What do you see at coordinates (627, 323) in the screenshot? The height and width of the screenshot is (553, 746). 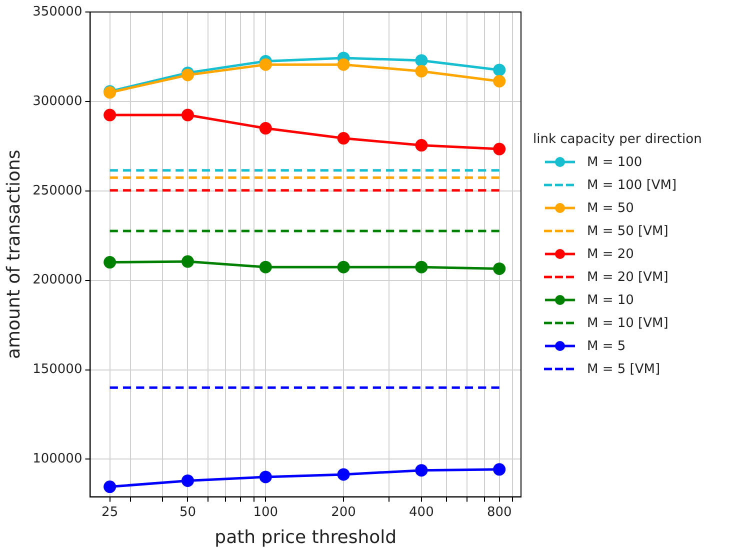 I see `legend-label: M = 10 [VM]` at bounding box center [627, 323].